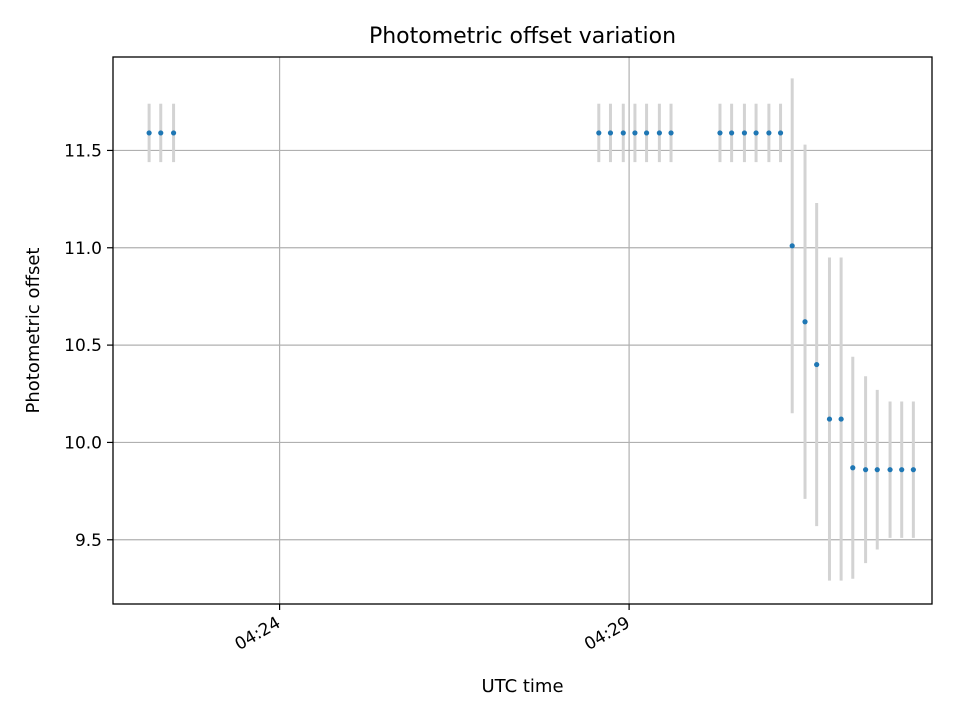 The height and width of the screenshot is (720, 960). I want to click on x-axis-label: UTC time, so click(522, 686).